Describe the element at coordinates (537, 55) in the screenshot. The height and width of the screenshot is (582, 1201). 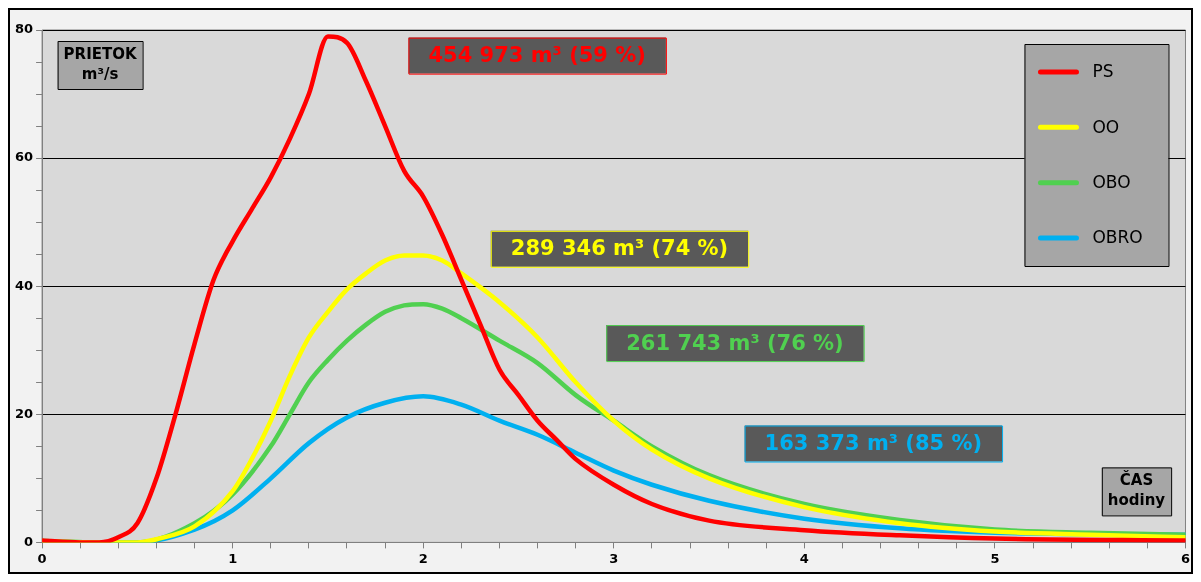
I see `annotation: 454 973 m³ (59 %)` at that location.